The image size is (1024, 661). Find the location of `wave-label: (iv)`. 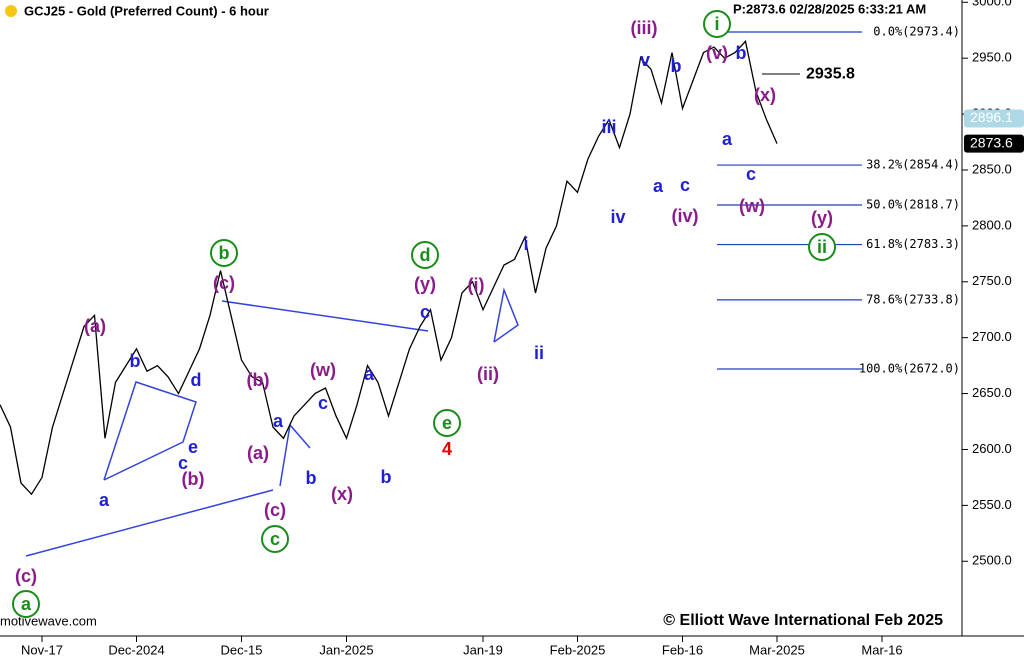

wave-label: (iv) is located at coordinates (685, 216).